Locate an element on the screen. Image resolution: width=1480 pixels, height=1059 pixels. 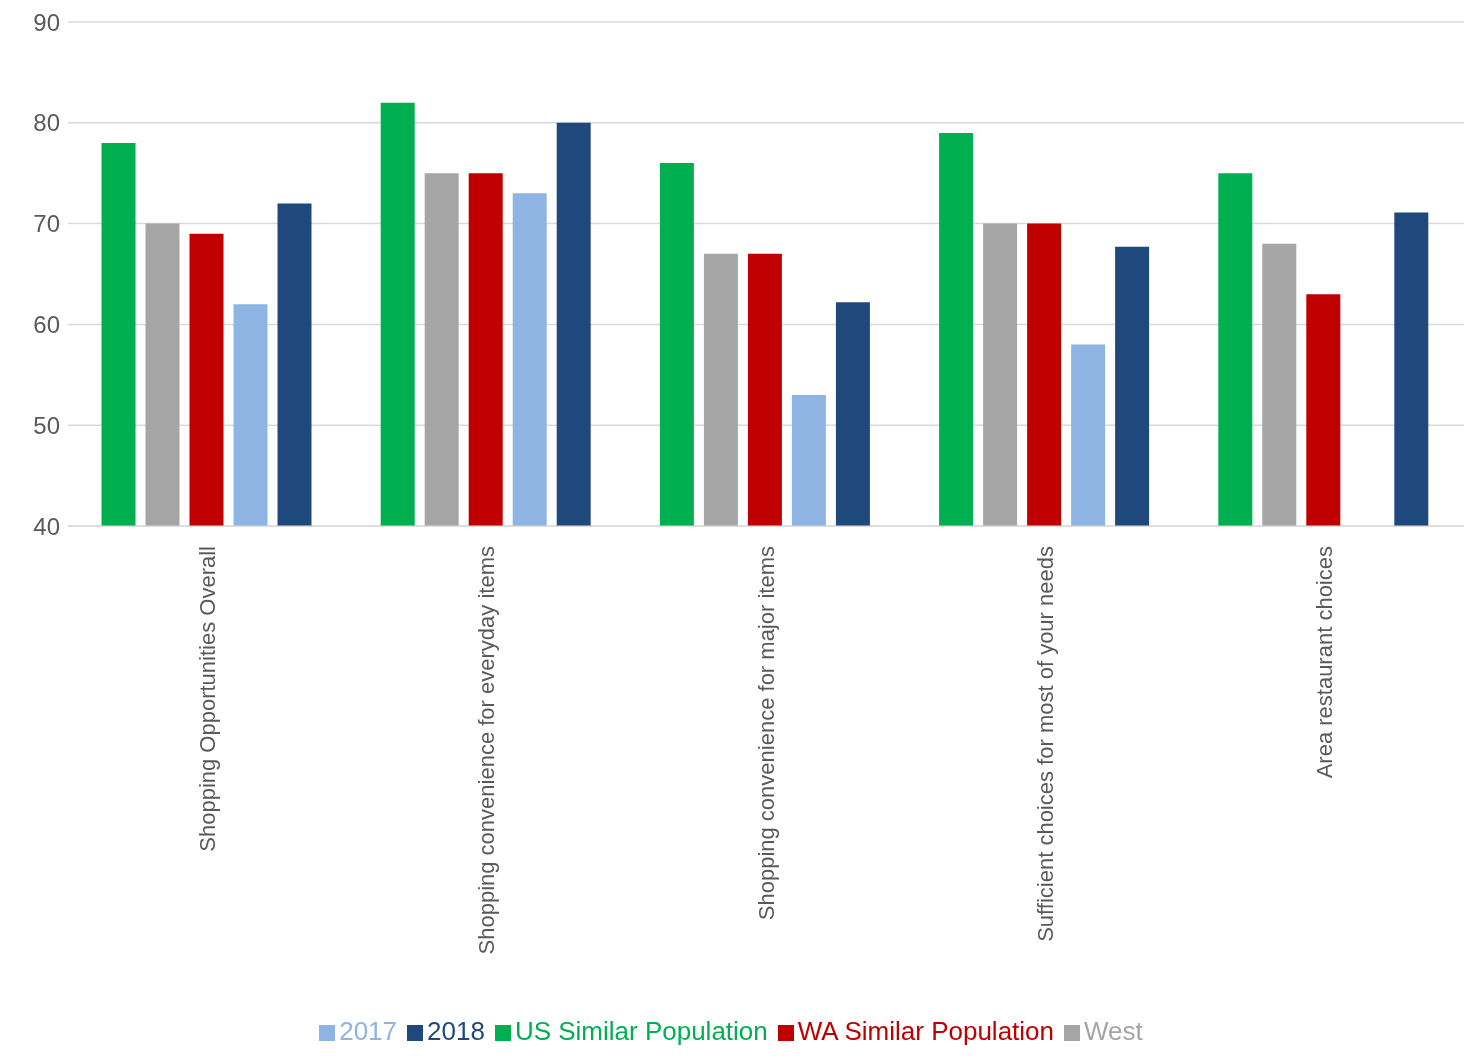
x-tick-label: Shopping convenience for major items is located at coordinates (766, 733).